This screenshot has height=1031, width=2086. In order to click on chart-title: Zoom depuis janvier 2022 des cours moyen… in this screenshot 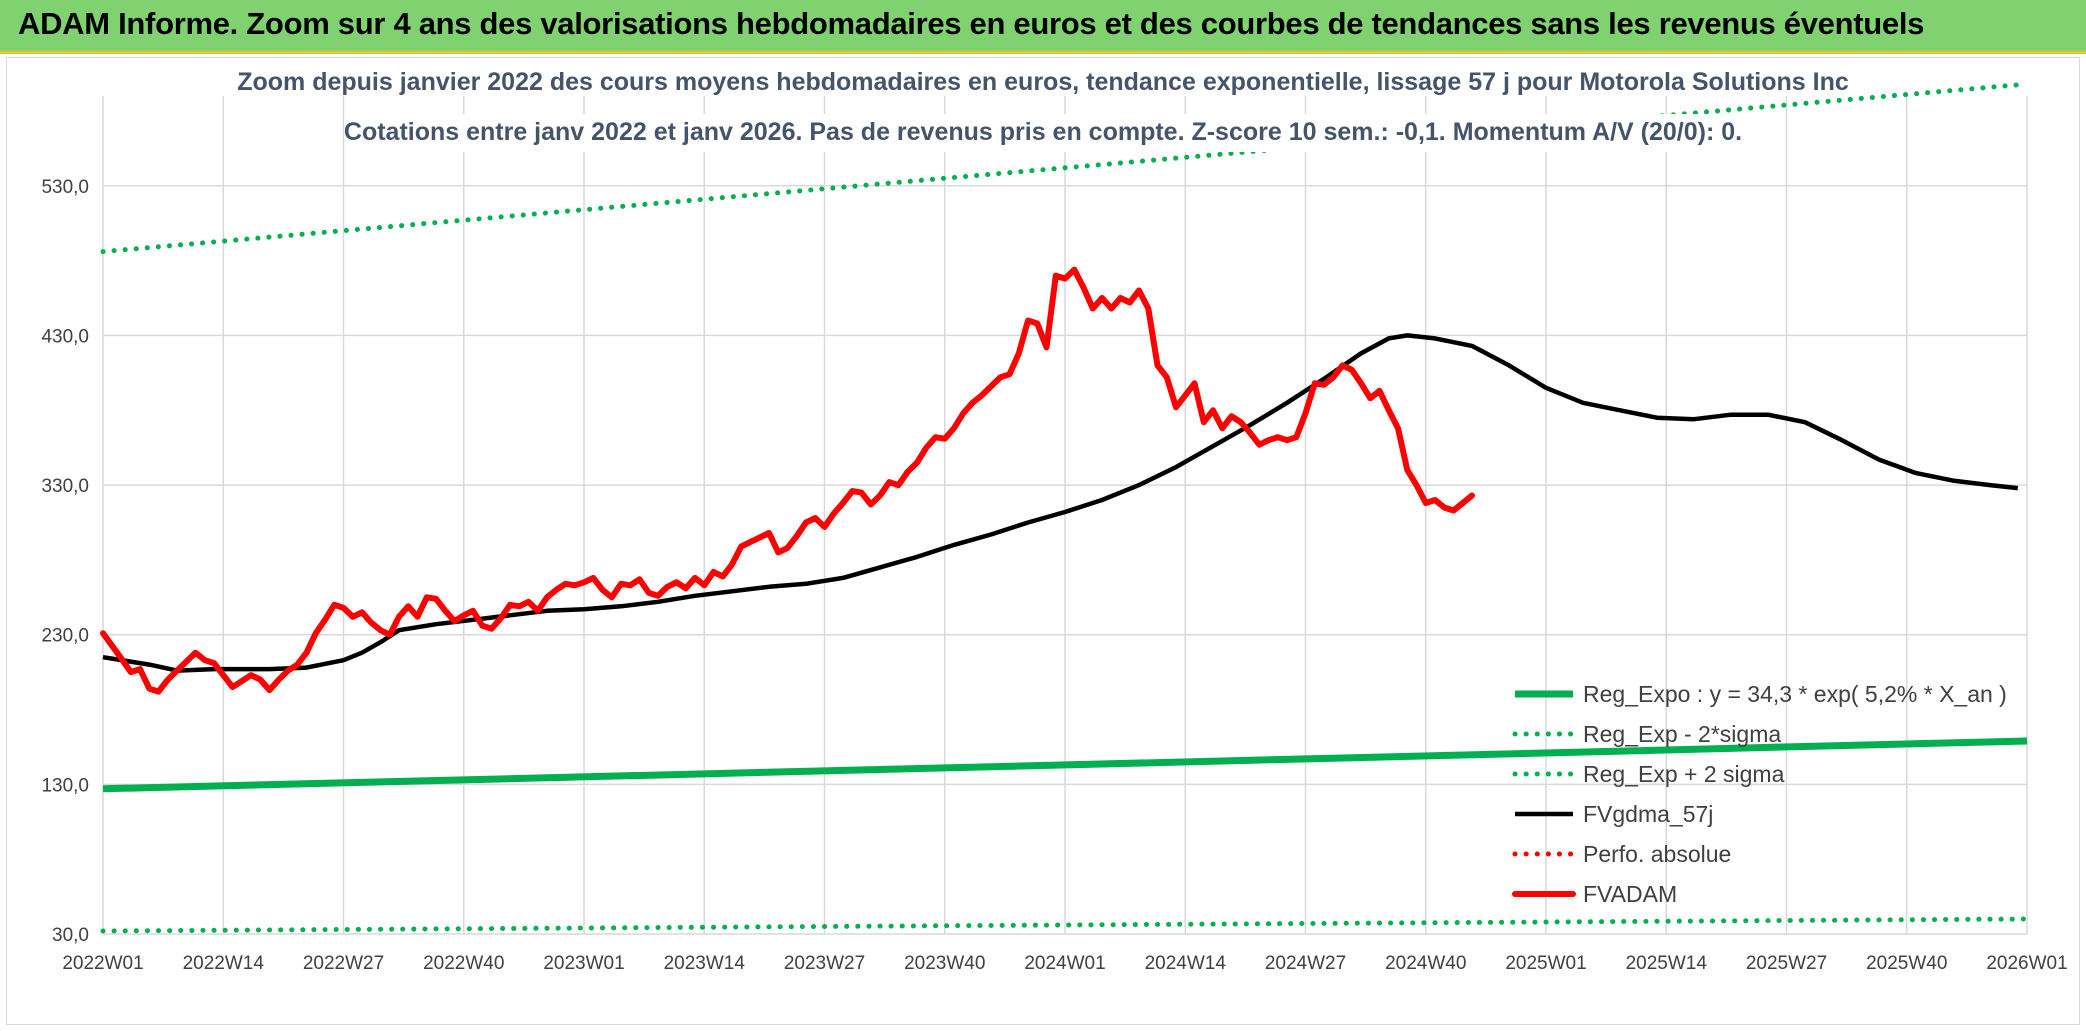, I will do `click(1043, 82)`.